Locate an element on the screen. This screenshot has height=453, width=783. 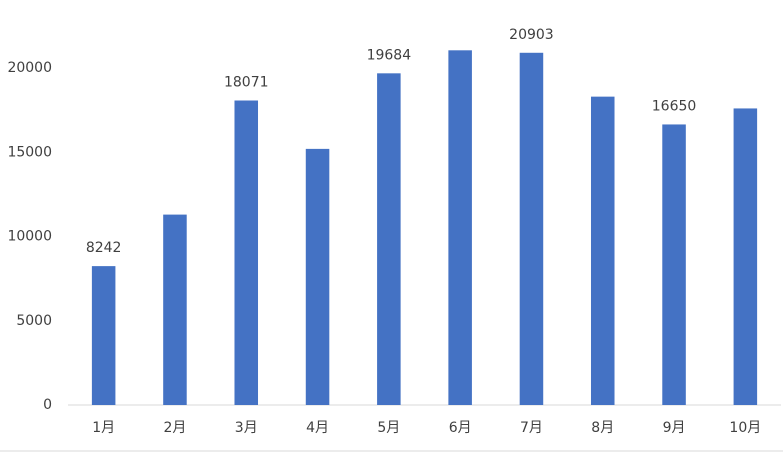
data-label: 8242 is located at coordinates (104, 248).